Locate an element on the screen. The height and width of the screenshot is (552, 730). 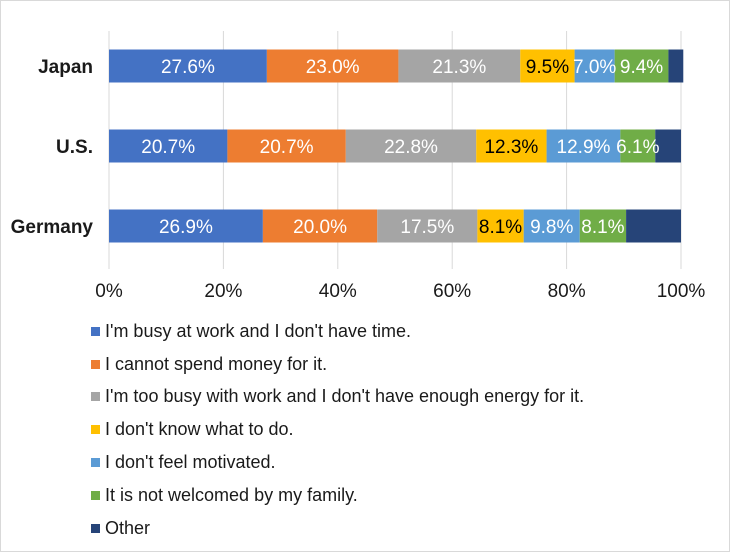
x-tick-label: 0% is located at coordinates (109, 291).